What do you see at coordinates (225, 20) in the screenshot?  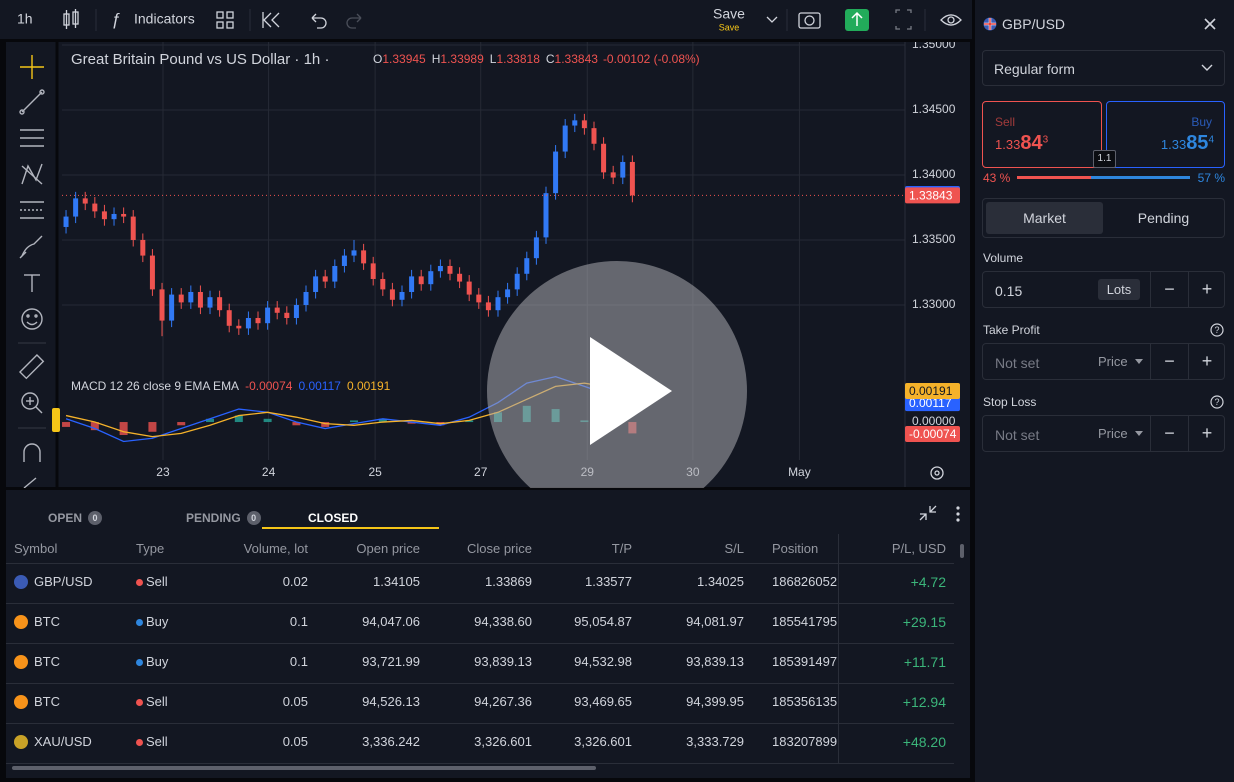 I see `layout-button` at bounding box center [225, 20].